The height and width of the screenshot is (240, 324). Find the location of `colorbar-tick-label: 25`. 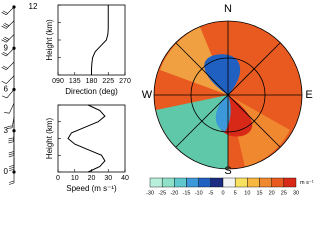

colorbar-tick-label: 25 is located at coordinates (284, 193).